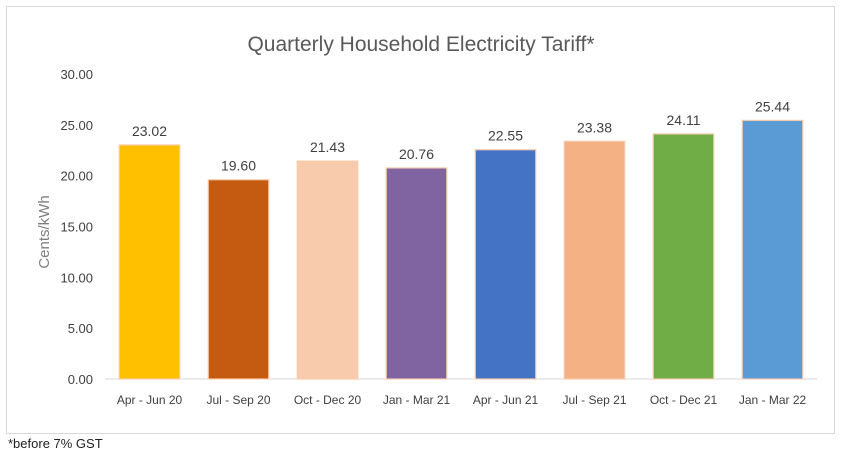 The height and width of the screenshot is (455, 857). What do you see at coordinates (238, 166) in the screenshot?
I see `bar-value-label: 19.60` at bounding box center [238, 166].